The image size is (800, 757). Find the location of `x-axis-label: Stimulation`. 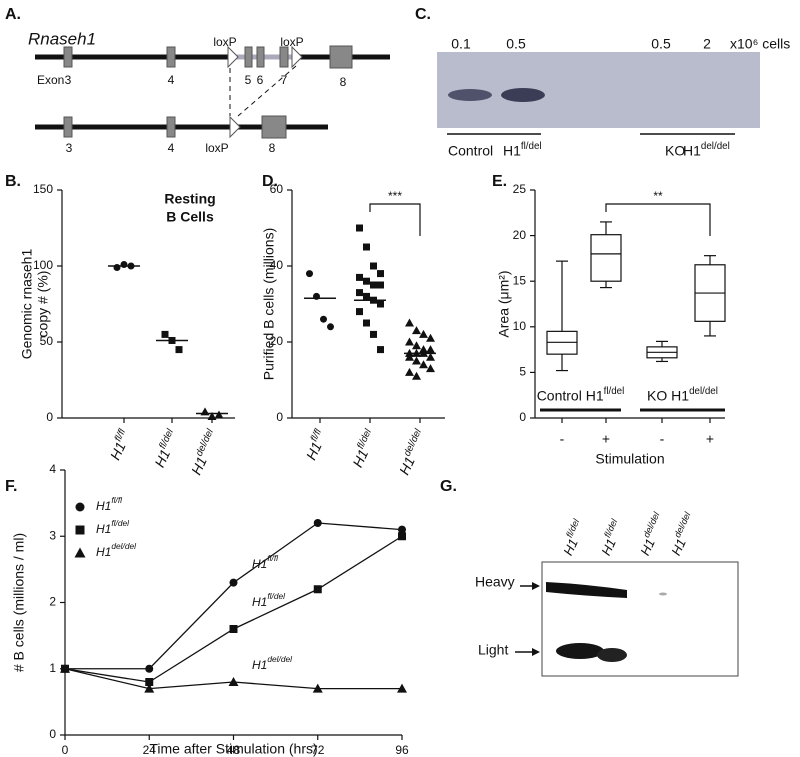

x-axis-label: Stimulation is located at coordinates (629, 459).